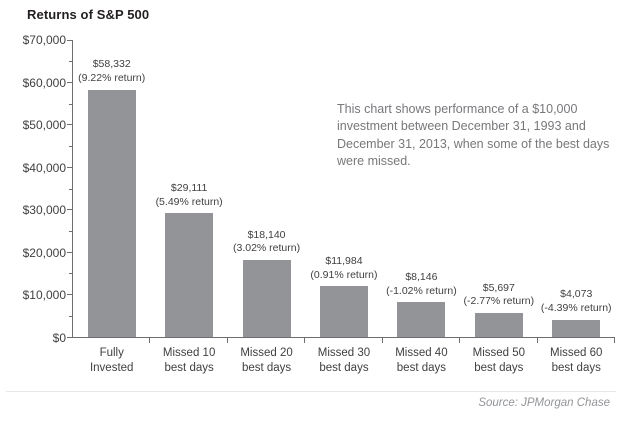 The image size is (622, 425). I want to click on y-axis-tick-label: $10,000, so click(44, 295).